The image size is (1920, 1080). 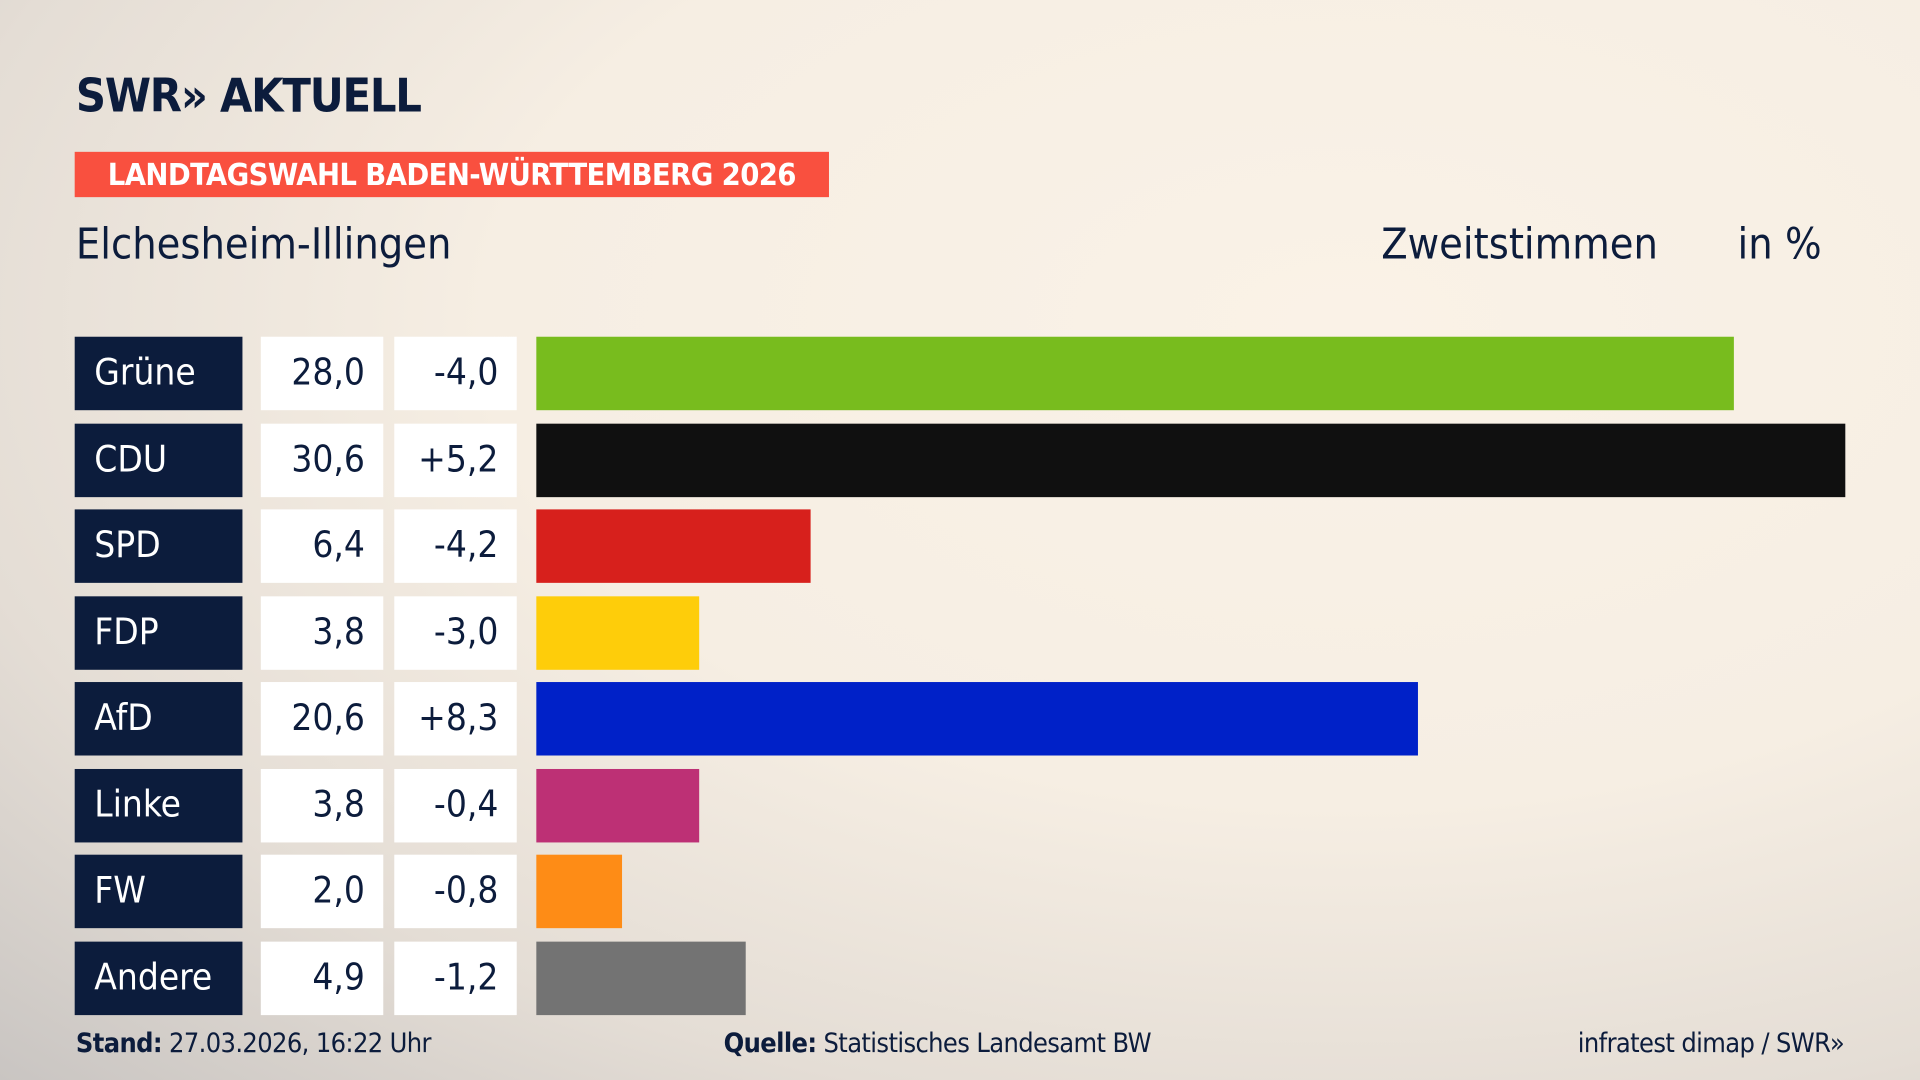 I want to click on party-label: Linke, so click(x=158, y=805).